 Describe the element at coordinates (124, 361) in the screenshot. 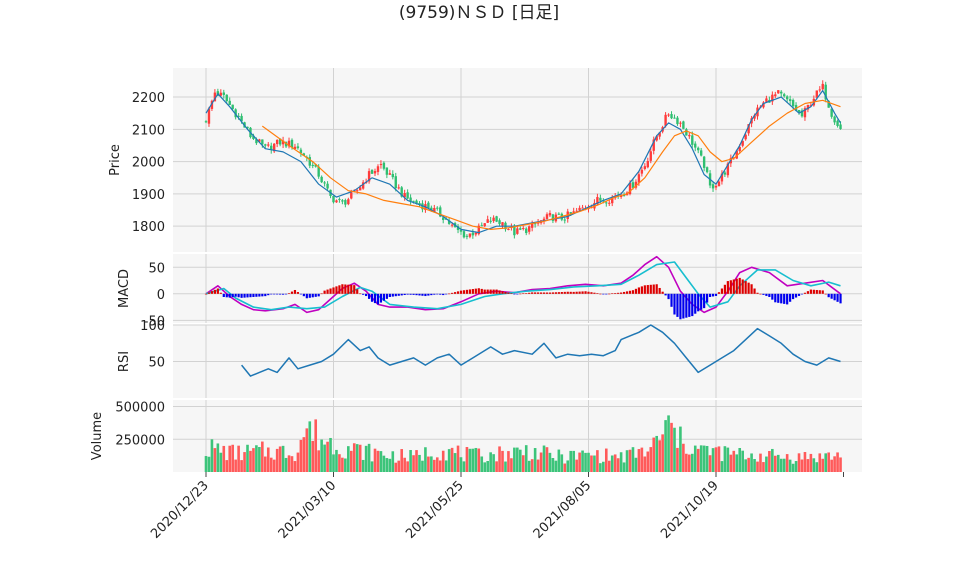

I see `rsi-axis-label: RSI` at that location.